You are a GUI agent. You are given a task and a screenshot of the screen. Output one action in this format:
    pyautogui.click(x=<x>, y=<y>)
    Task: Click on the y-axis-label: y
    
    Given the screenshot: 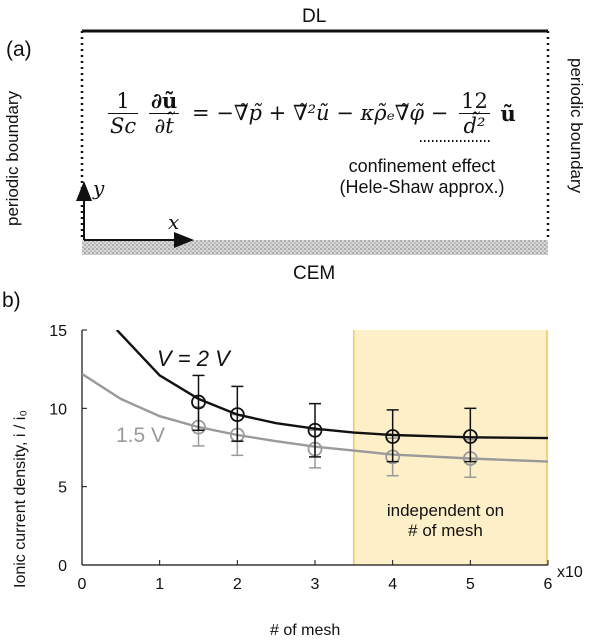 What is the action you would take?
    pyautogui.click(x=99, y=188)
    